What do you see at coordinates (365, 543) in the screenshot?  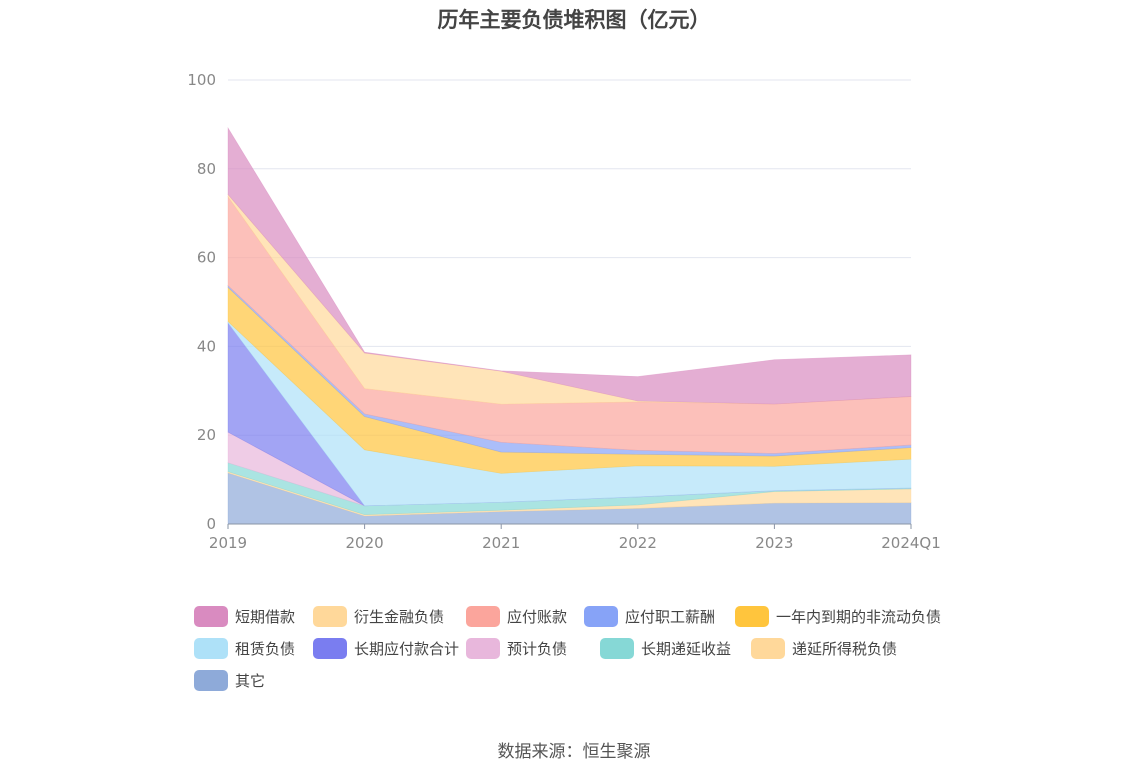 I see `x-tick-label: 2020` at bounding box center [365, 543].